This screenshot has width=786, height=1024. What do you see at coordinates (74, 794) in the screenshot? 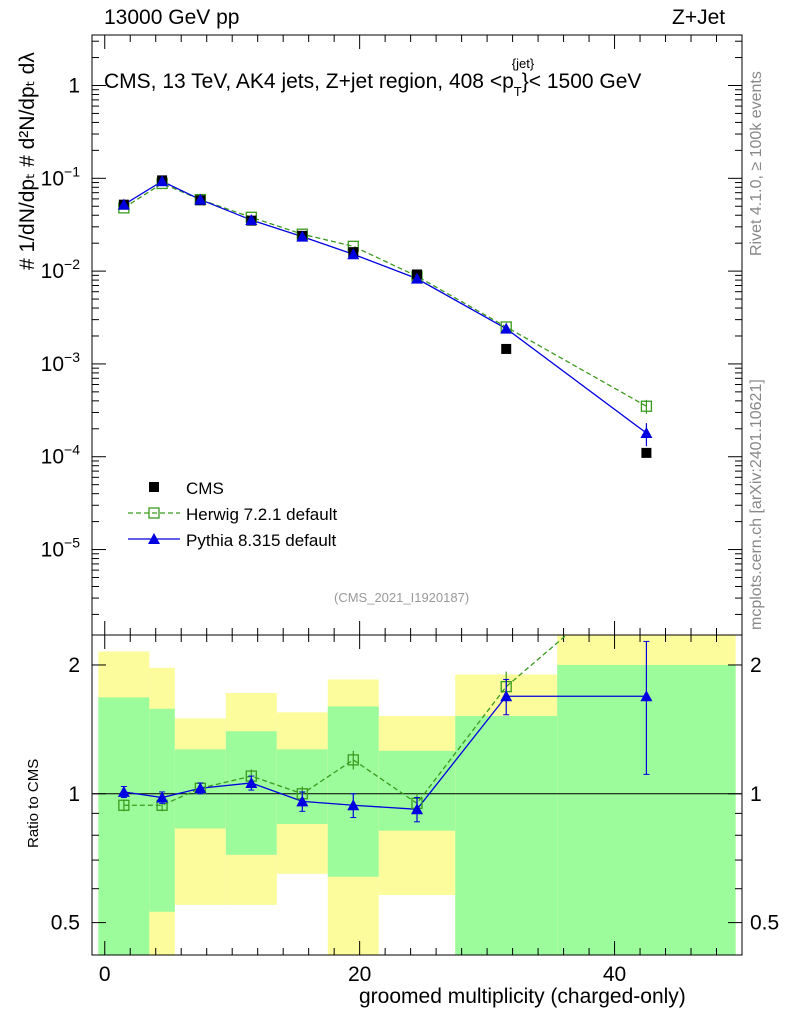
I see `ratio-y-tick-label: 1` at bounding box center [74, 794].